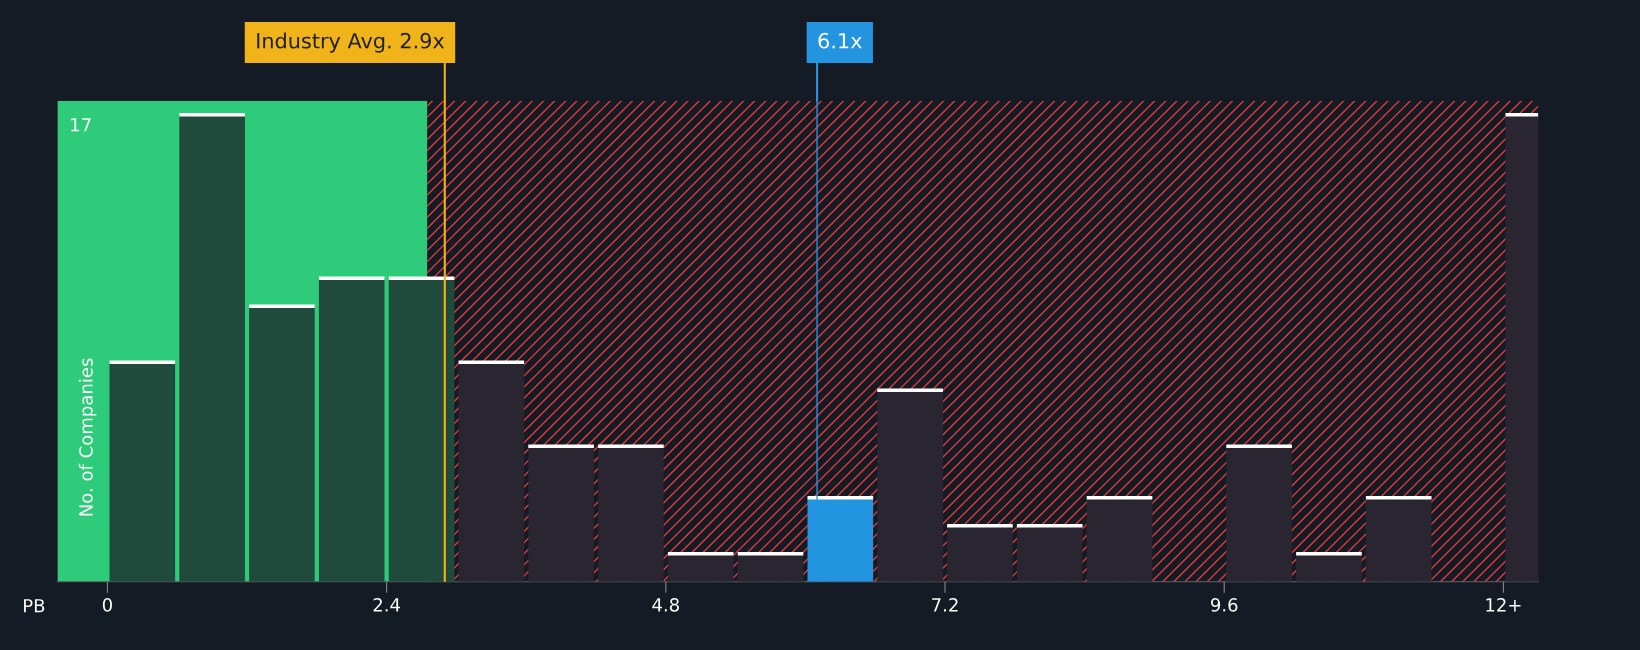 This screenshot has height=650, width=1640. Describe the element at coordinates (840, 40) in the screenshot. I see `ref-line-label: 6.1x` at that location.